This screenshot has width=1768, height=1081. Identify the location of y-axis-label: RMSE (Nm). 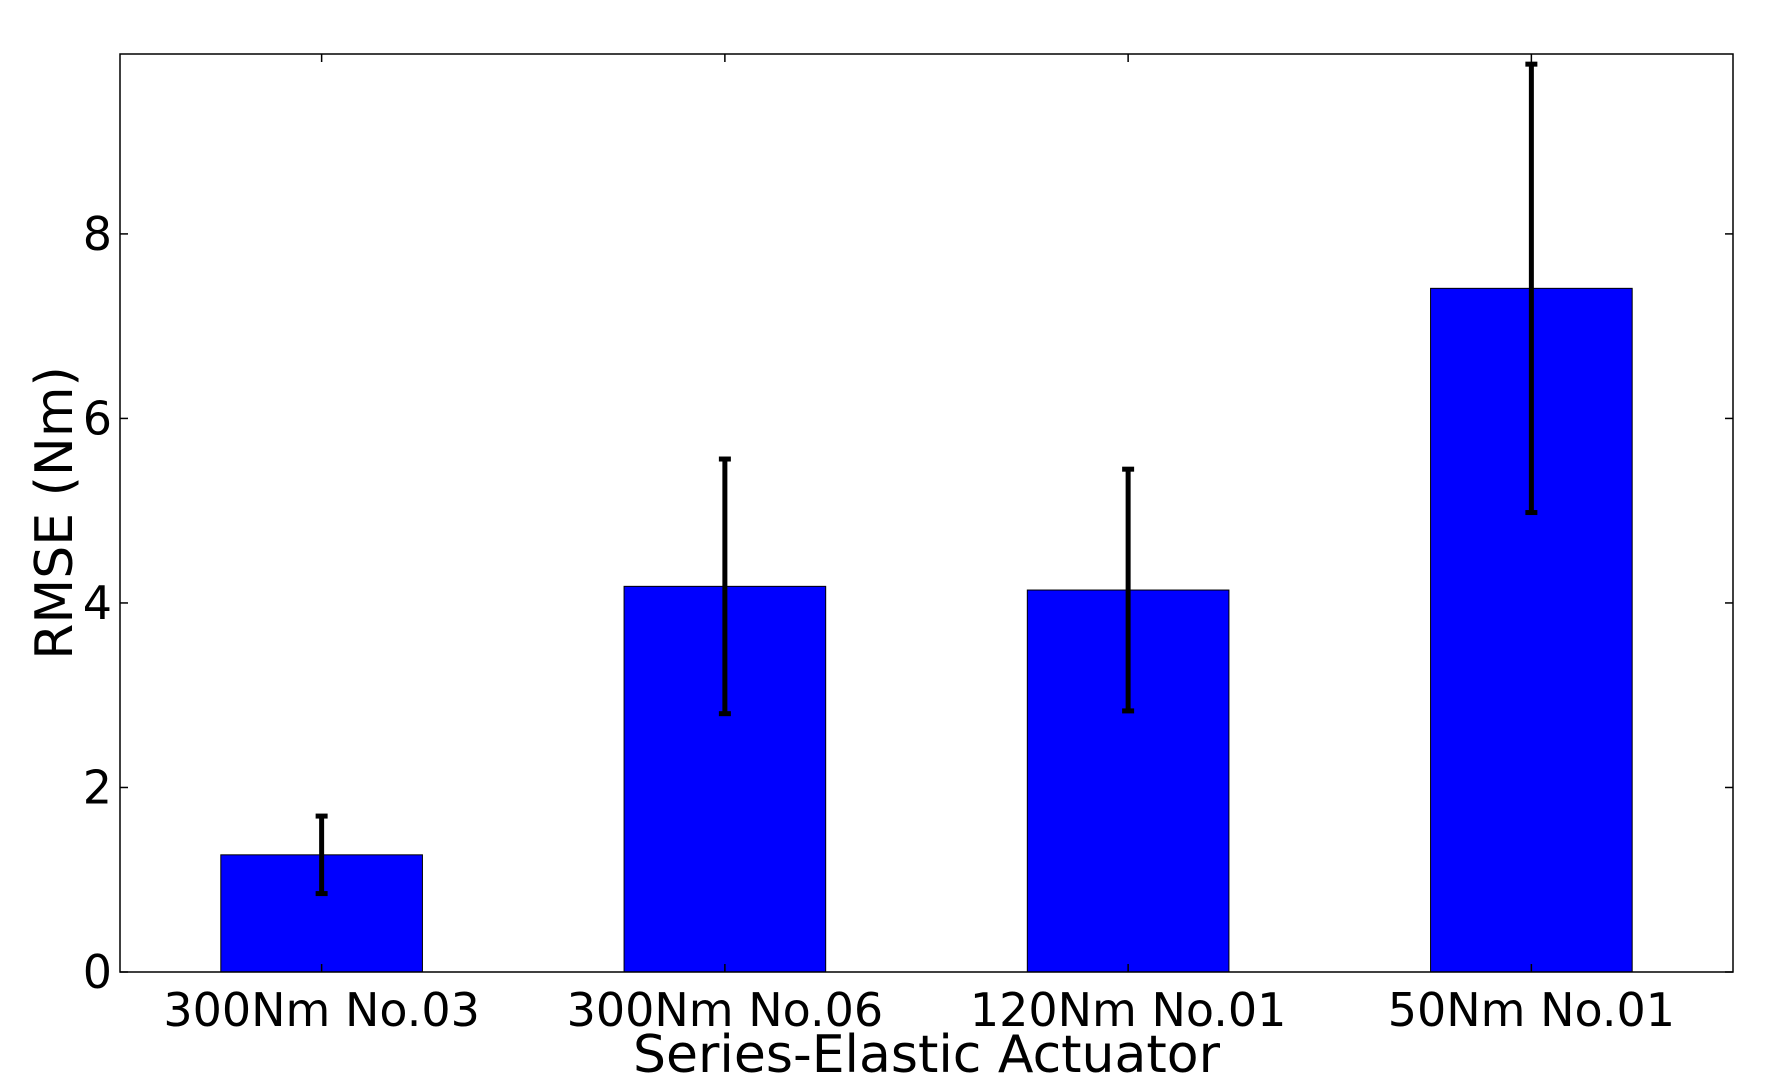
(55, 513).